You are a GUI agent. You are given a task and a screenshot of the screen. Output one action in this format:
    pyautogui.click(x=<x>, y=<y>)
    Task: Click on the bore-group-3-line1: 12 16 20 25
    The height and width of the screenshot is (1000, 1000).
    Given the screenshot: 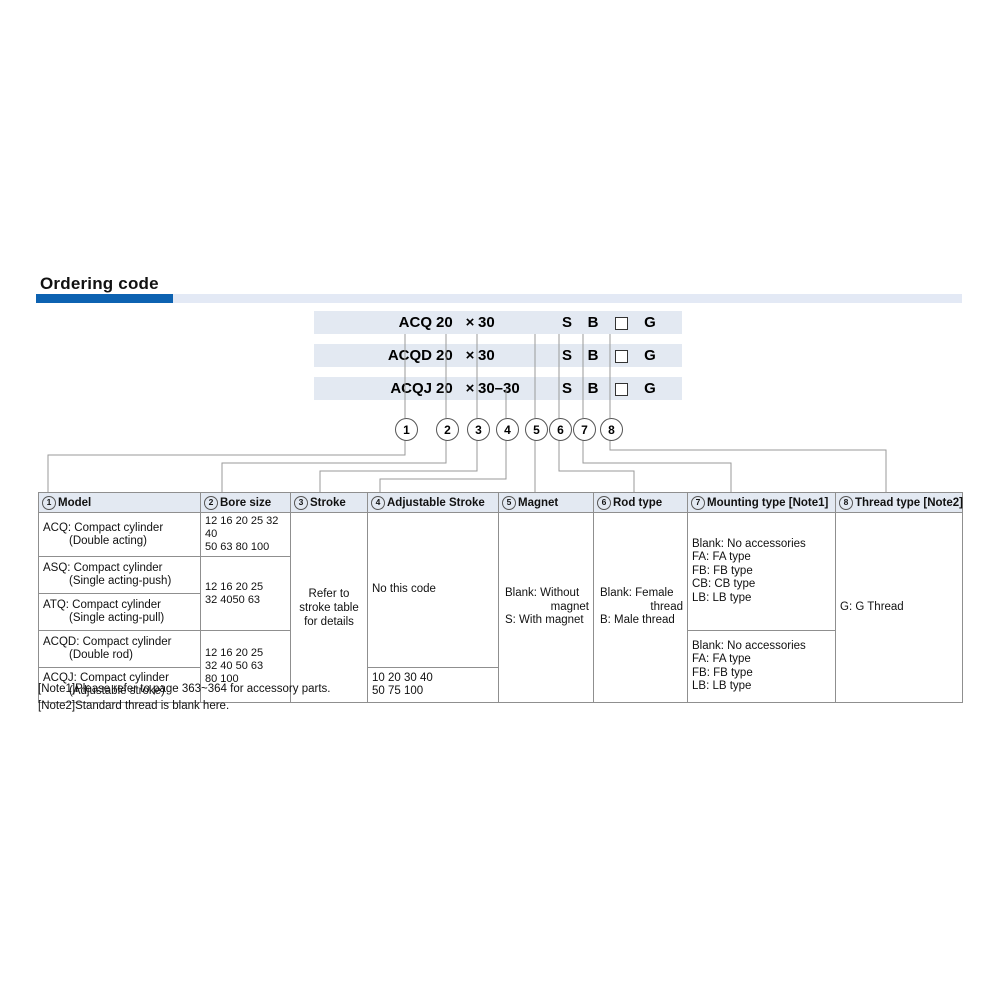 What is the action you would take?
    pyautogui.click(x=234, y=653)
    